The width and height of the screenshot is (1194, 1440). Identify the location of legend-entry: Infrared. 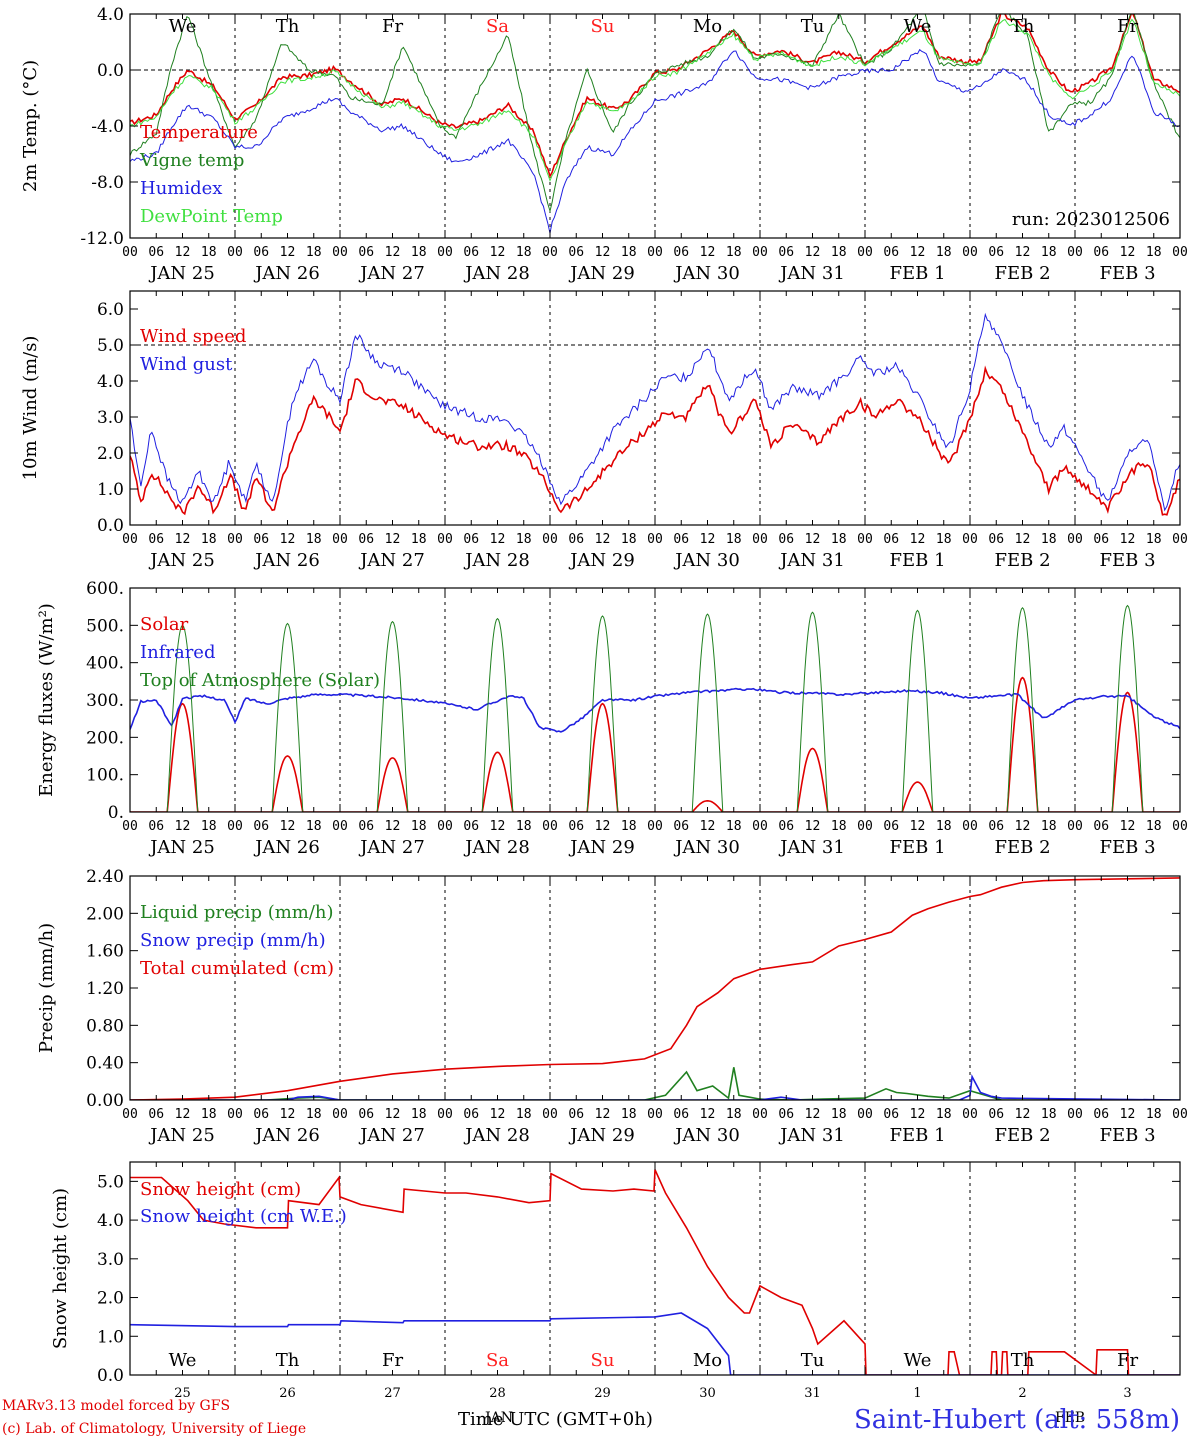
(177, 652).